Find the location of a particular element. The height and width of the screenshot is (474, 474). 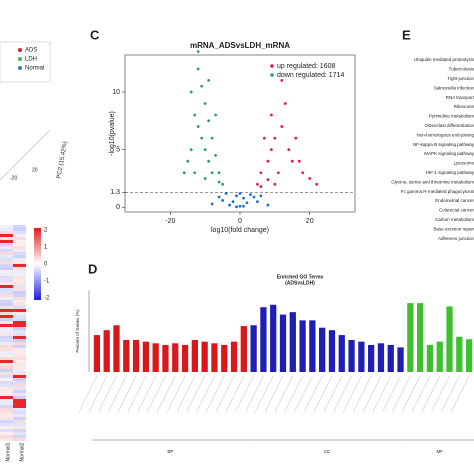

kegg-term: Lysosome is located at coordinates (464, 163).